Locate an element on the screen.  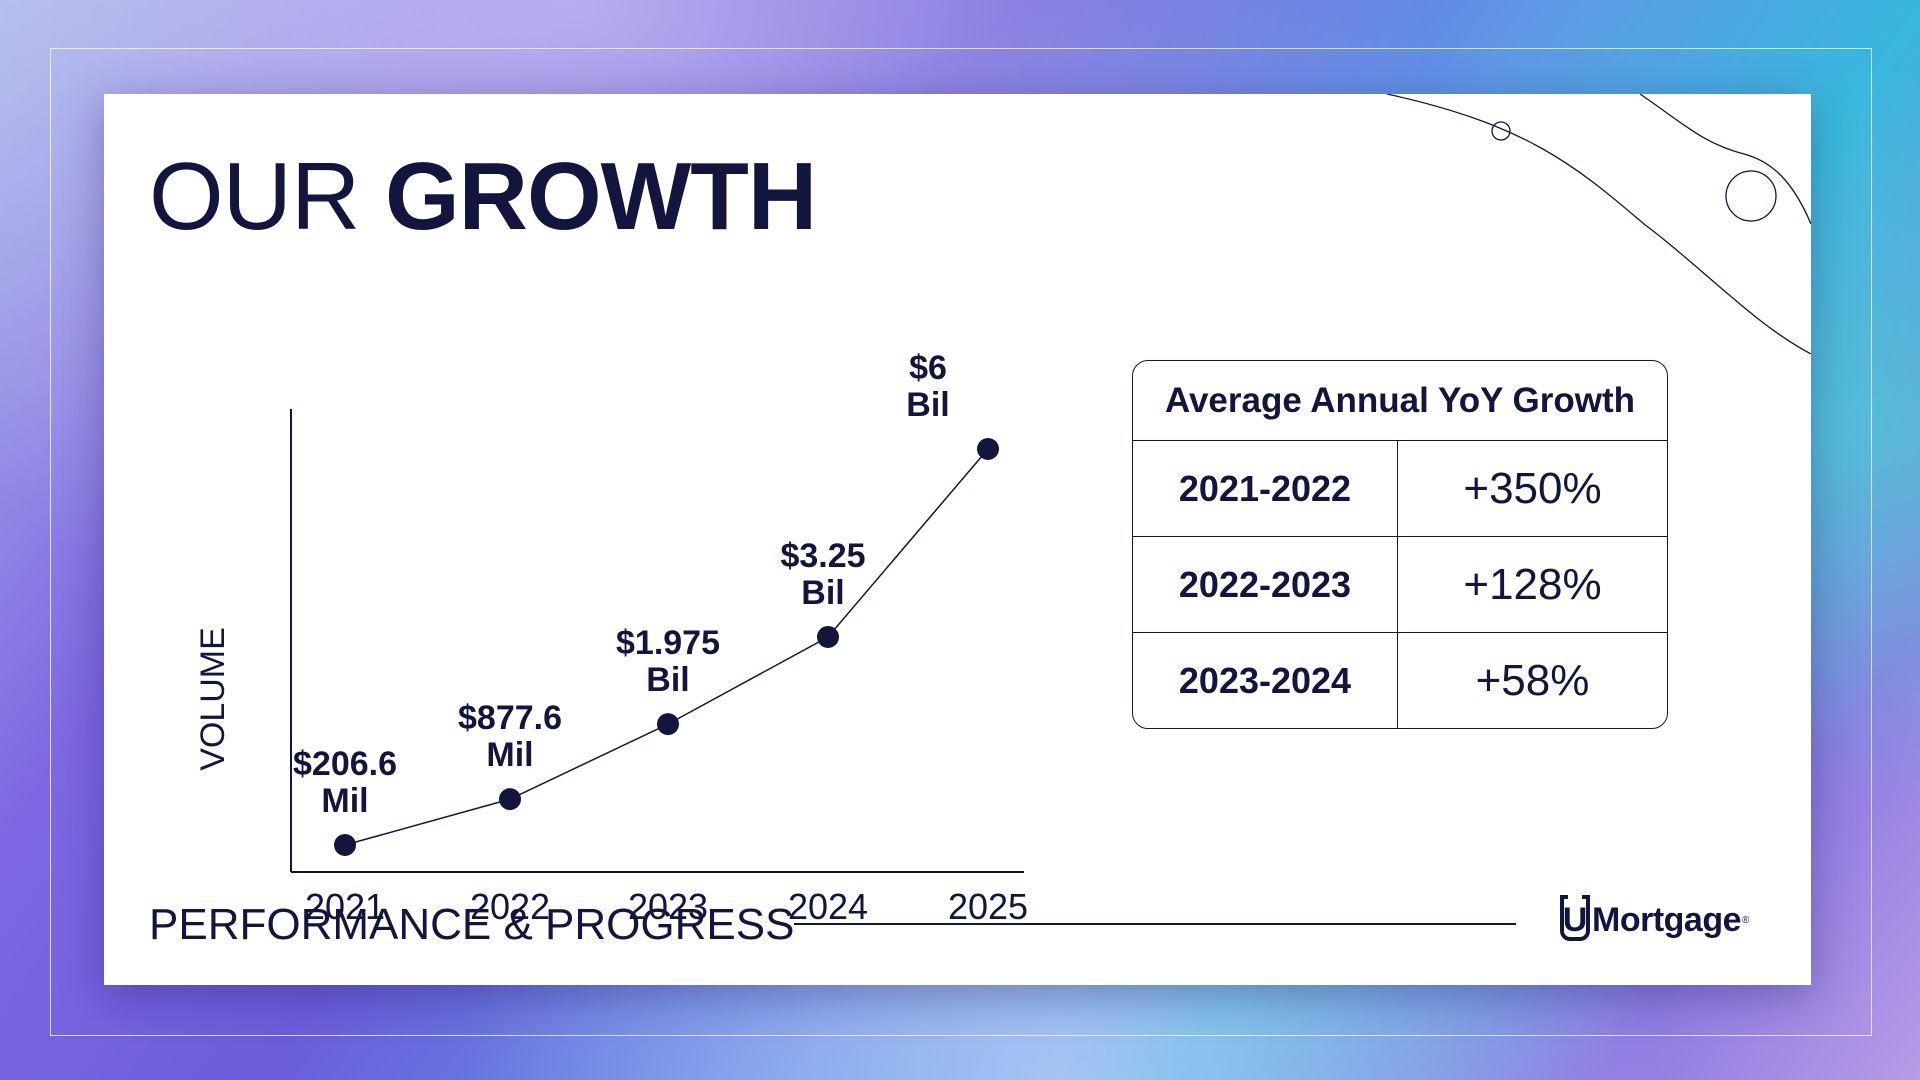
yoy-value: +58% is located at coordinates (1532, 680).